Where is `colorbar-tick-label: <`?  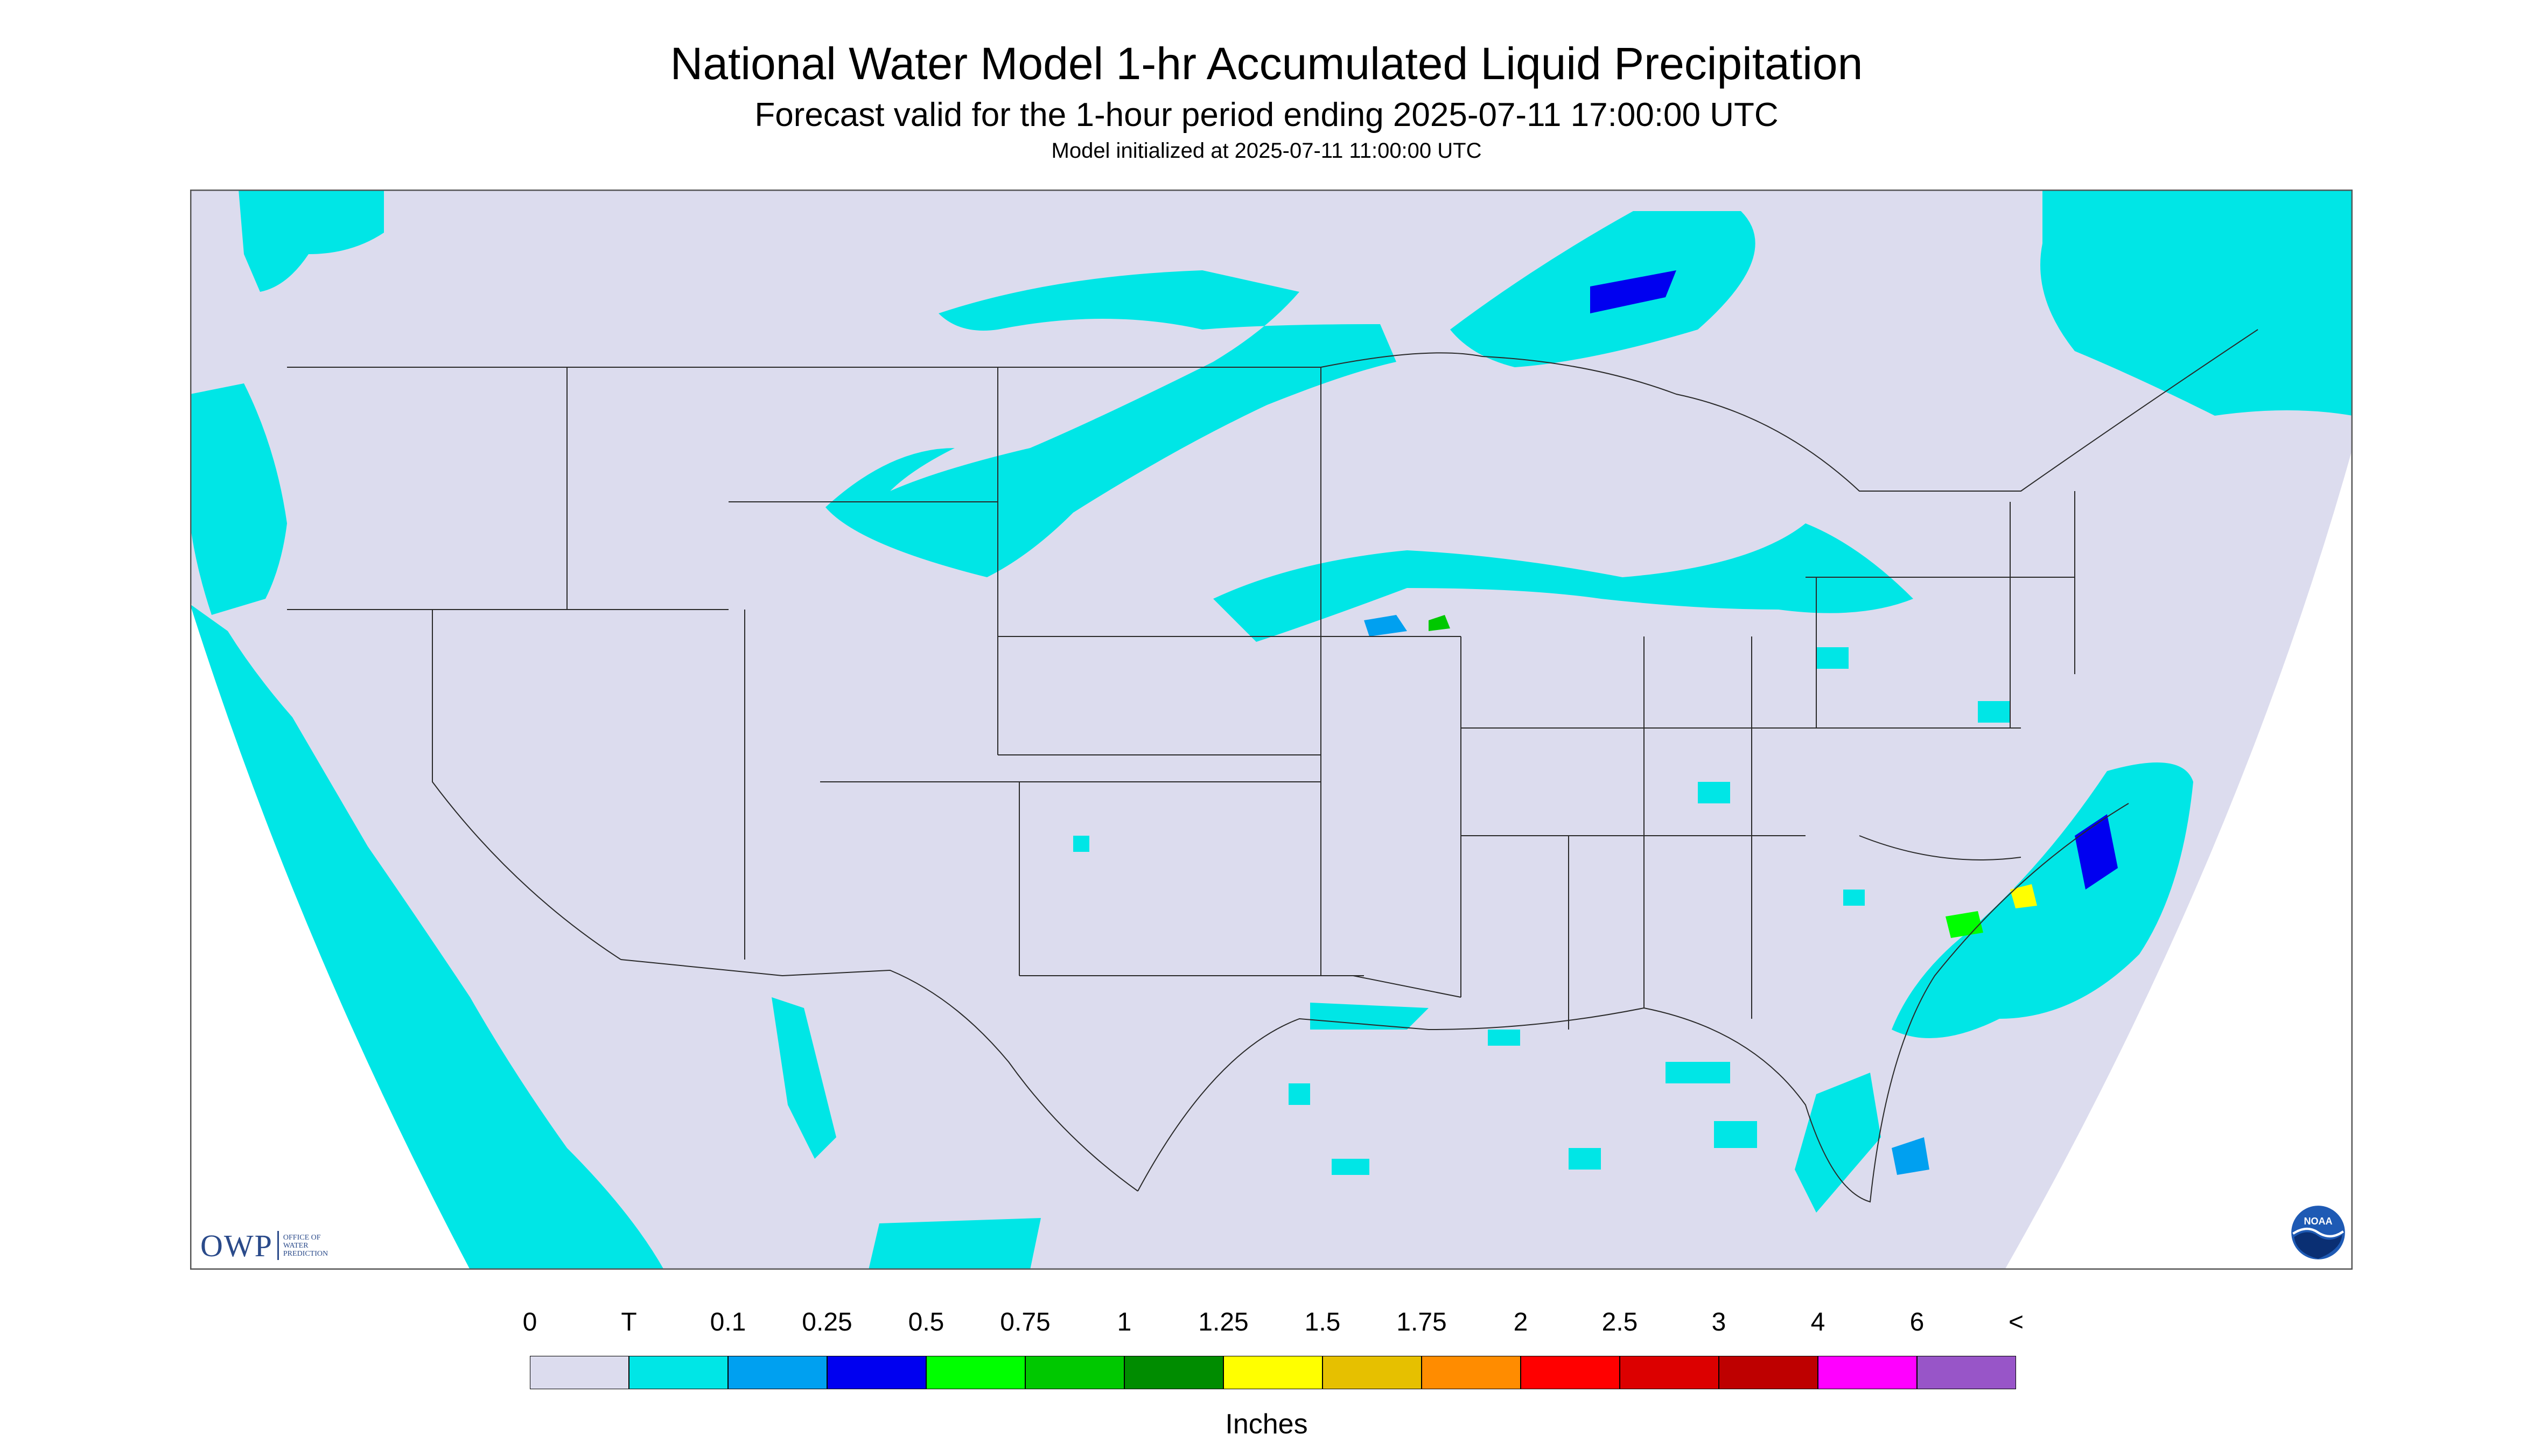
colorbar-tick-label: < is located at coordinates (2016, 1322).